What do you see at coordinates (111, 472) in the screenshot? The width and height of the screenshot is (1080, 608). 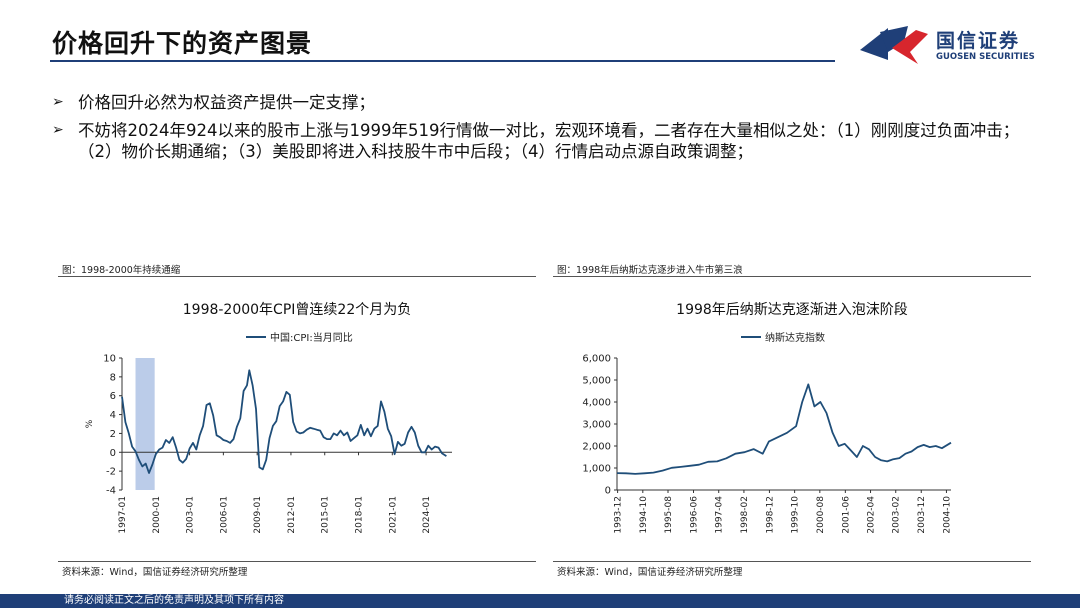 I see `y-tick-label: -2` at bounding box center [111, 472].